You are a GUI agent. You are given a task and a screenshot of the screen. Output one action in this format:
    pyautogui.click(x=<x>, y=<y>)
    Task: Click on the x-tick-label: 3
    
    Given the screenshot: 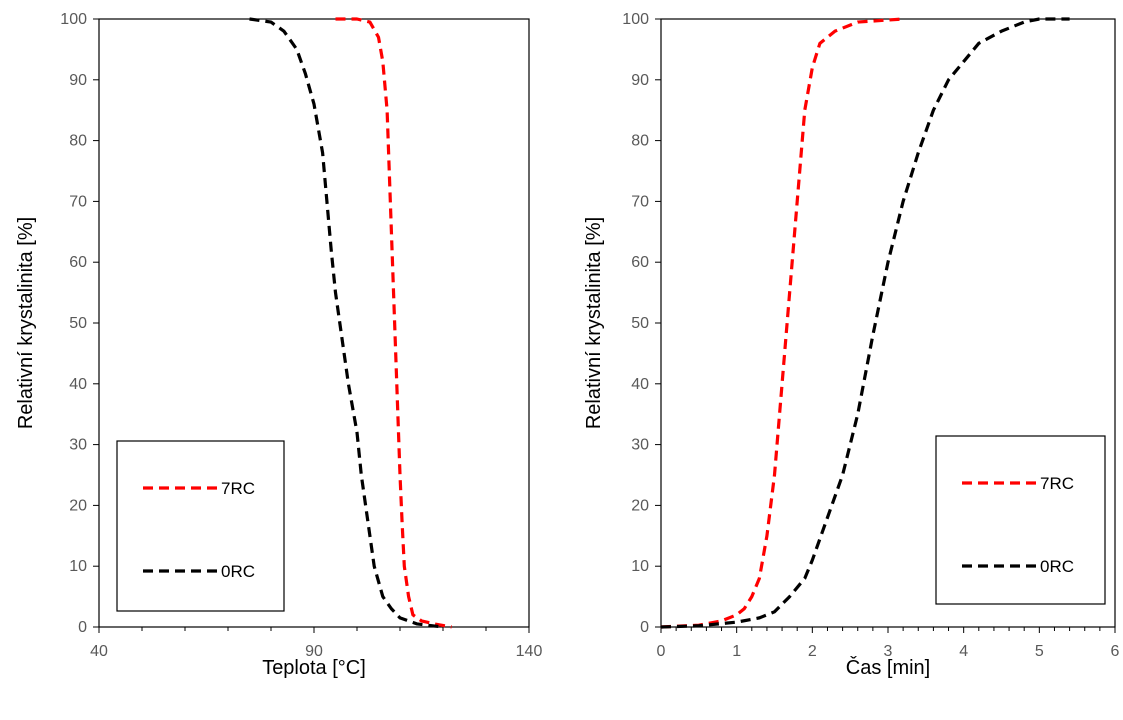 What is the action you would take?
    pyautogui.click(x=888, y=651)
    